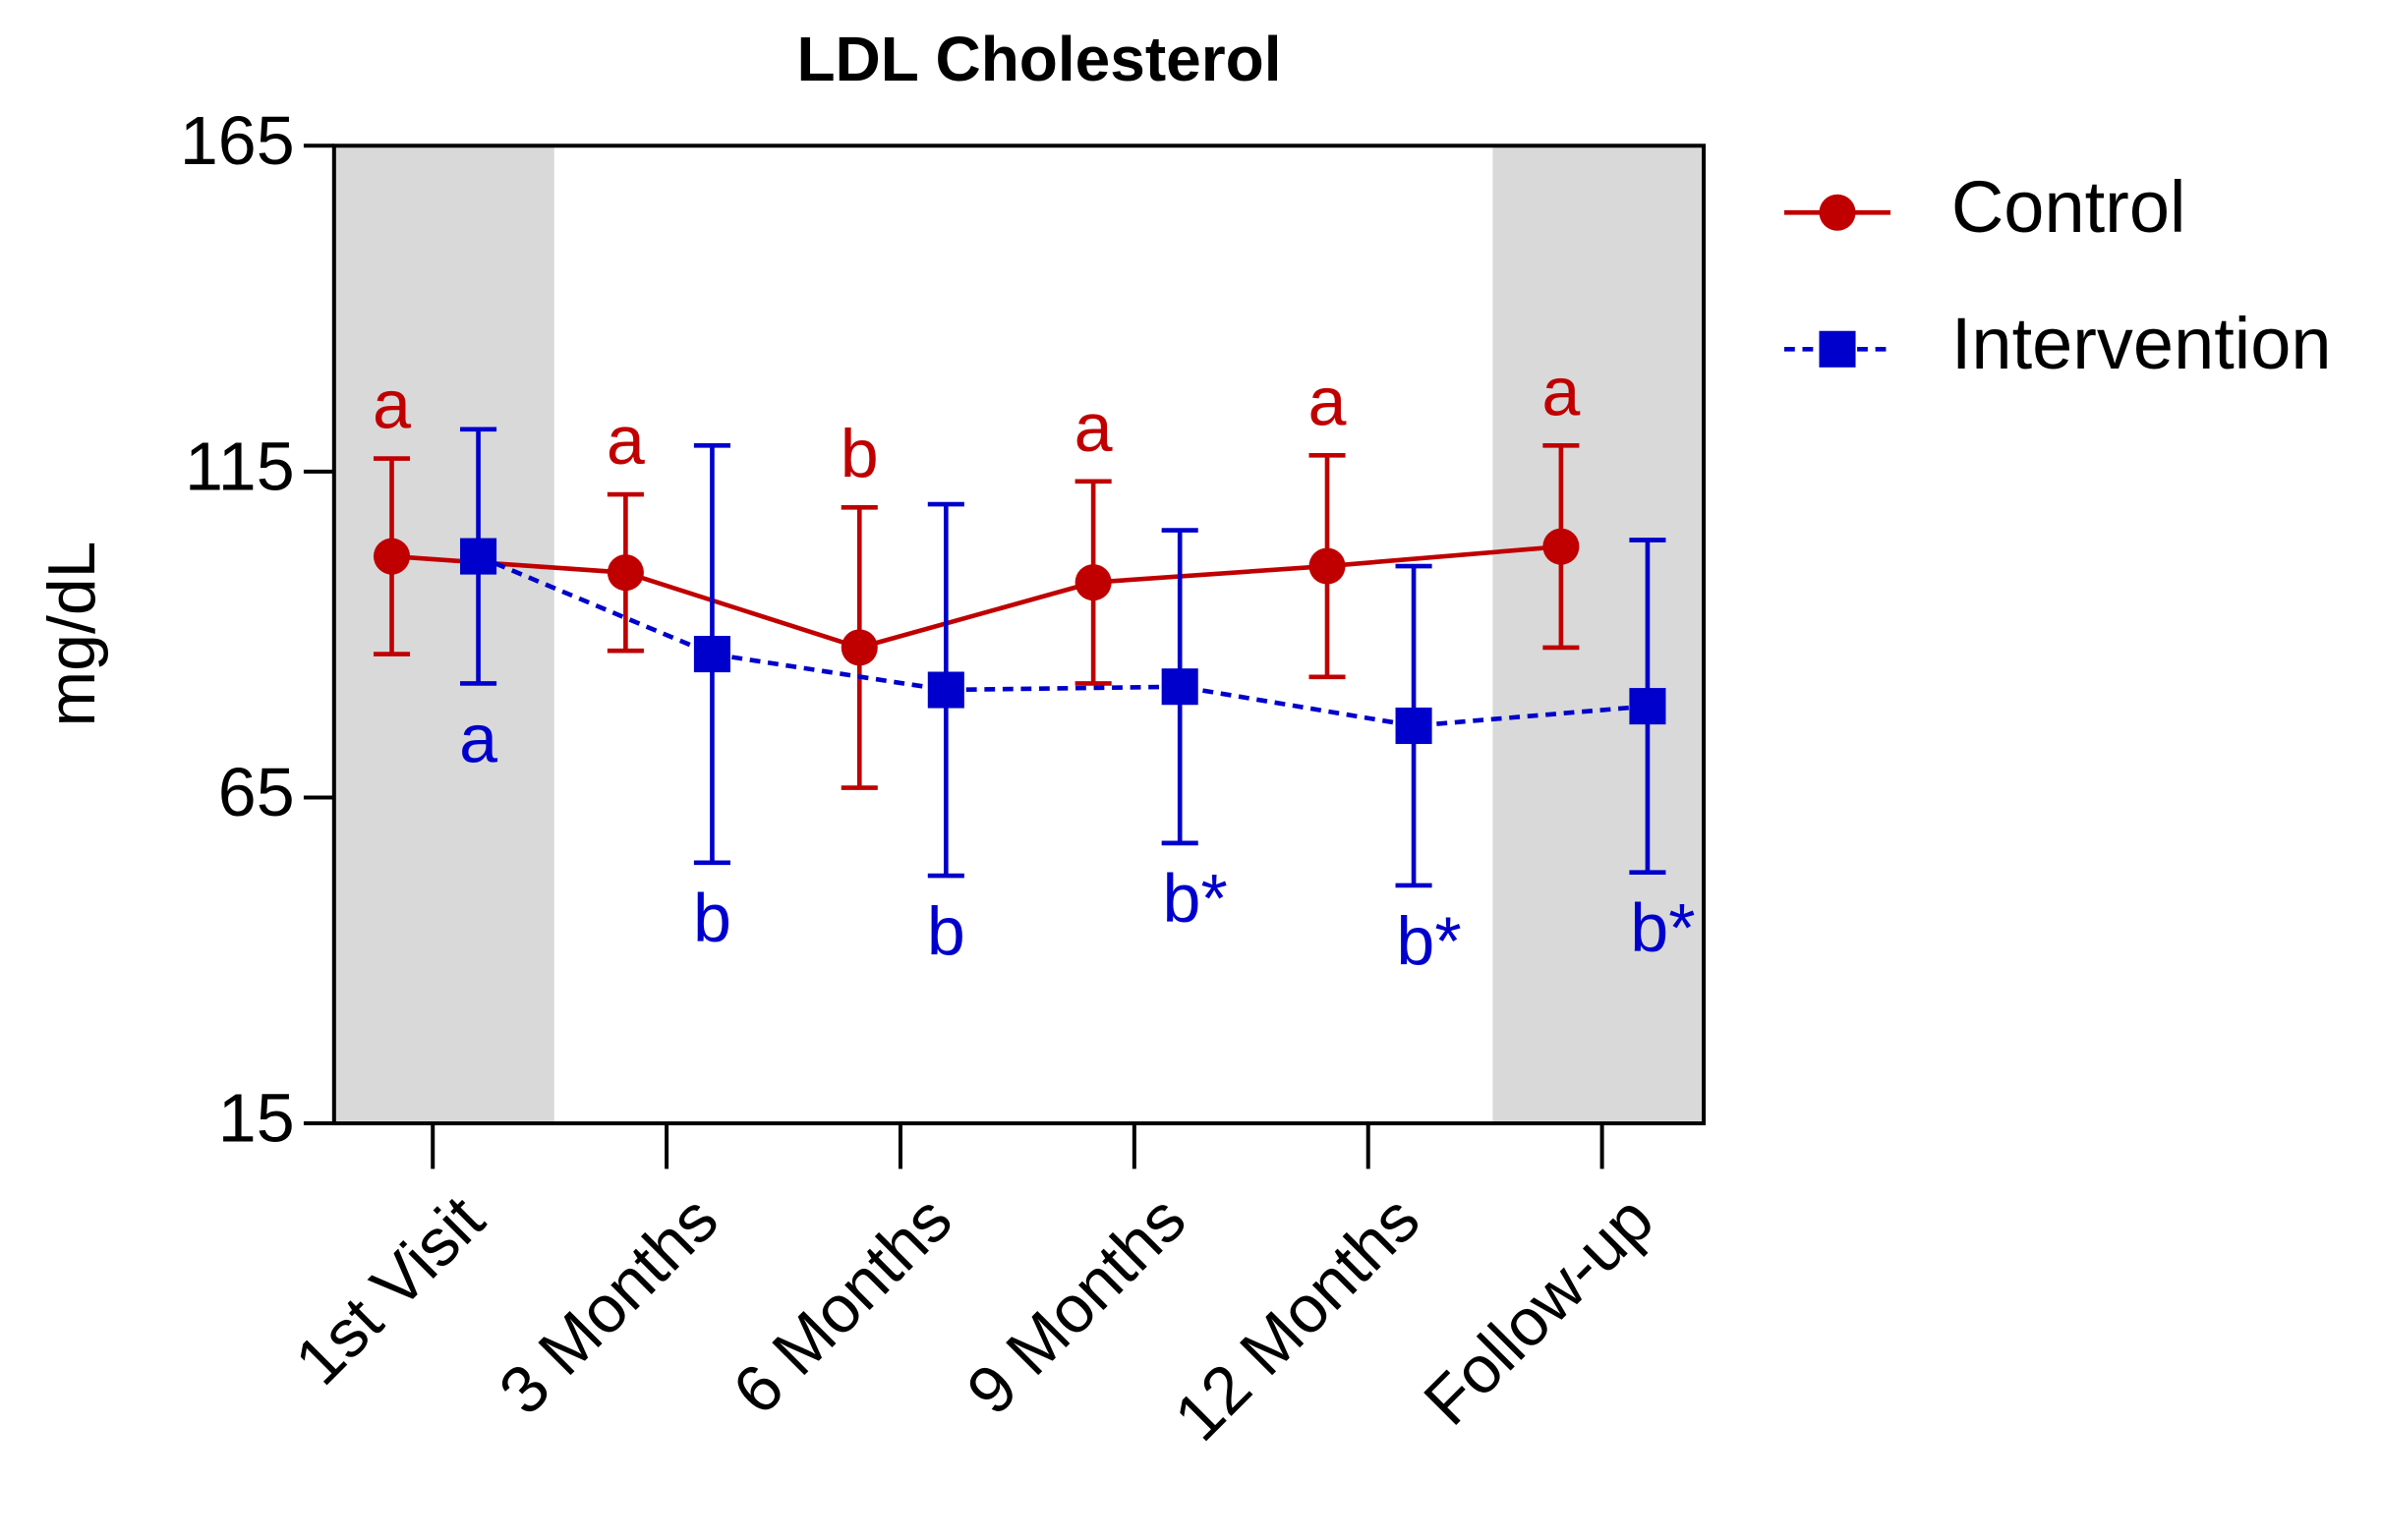 The image size is (2381, 1540). I want to click on chart-title: LDL Cholesterol, so click(1038, 59).